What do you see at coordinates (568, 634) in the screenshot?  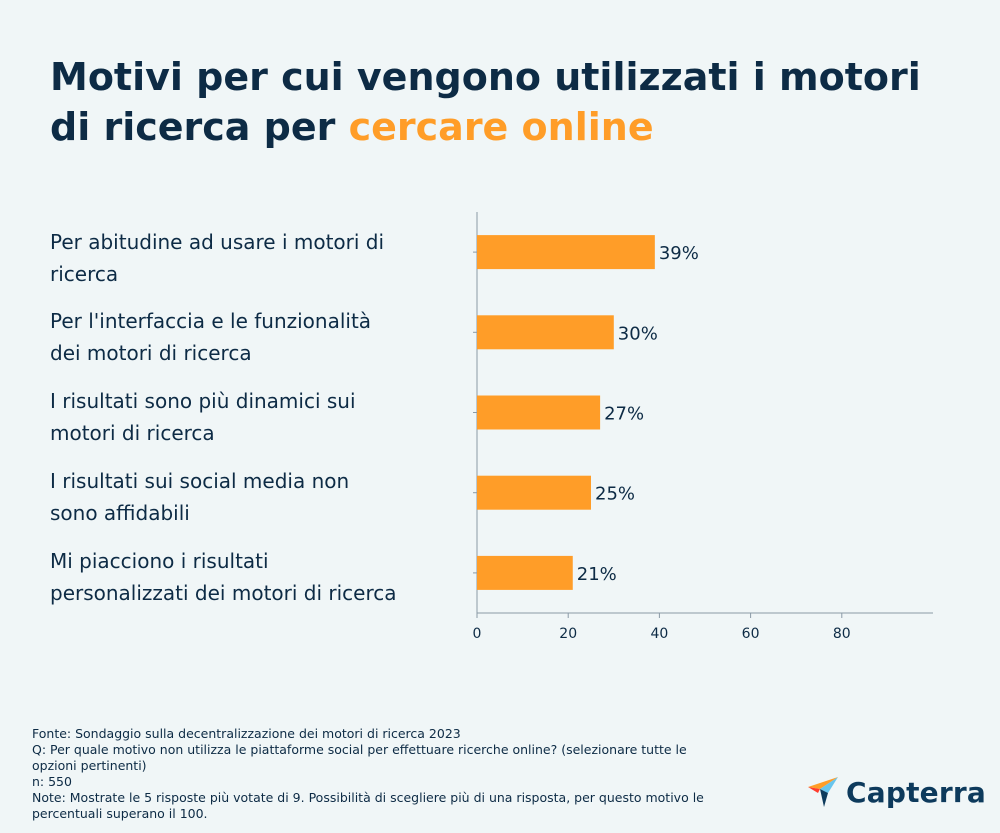 I see `x-tick-label-20: 20` at bounding box center [568, 634].